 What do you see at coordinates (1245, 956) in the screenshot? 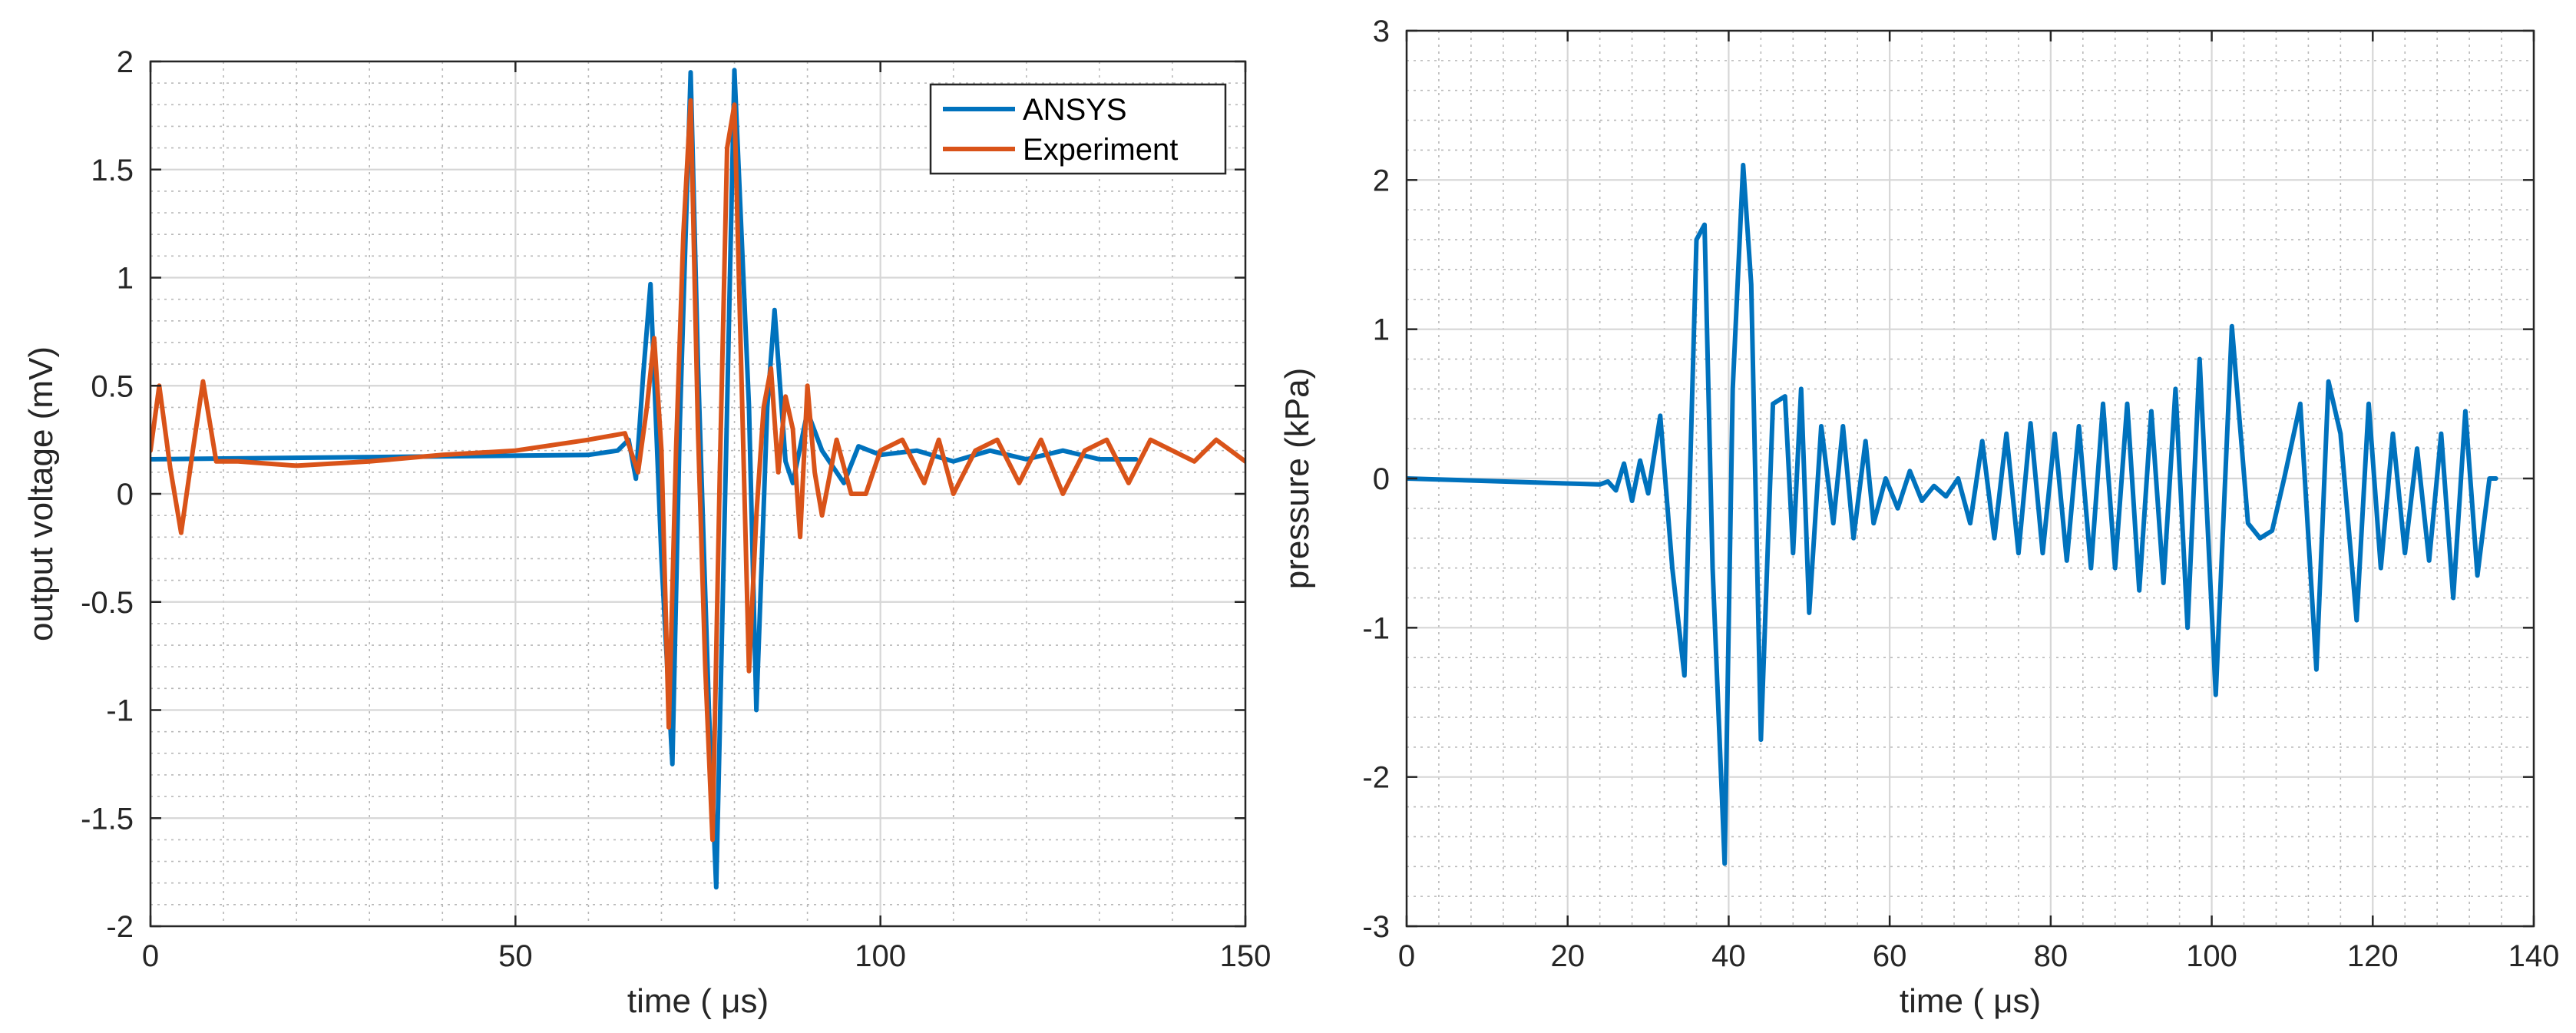
I see `x-tick-label: 150` at bounding box center [1245, 956].